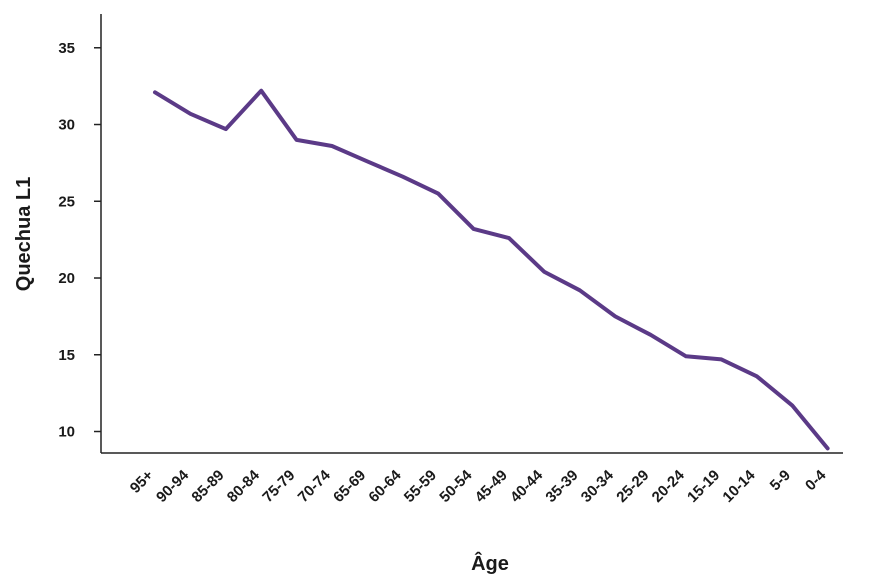 The image size is (871, 576). What do you see at coordinates (780, 480) in the screenshot?
I see `x-tick-label: 5-9` at bounding box center [780, 480].